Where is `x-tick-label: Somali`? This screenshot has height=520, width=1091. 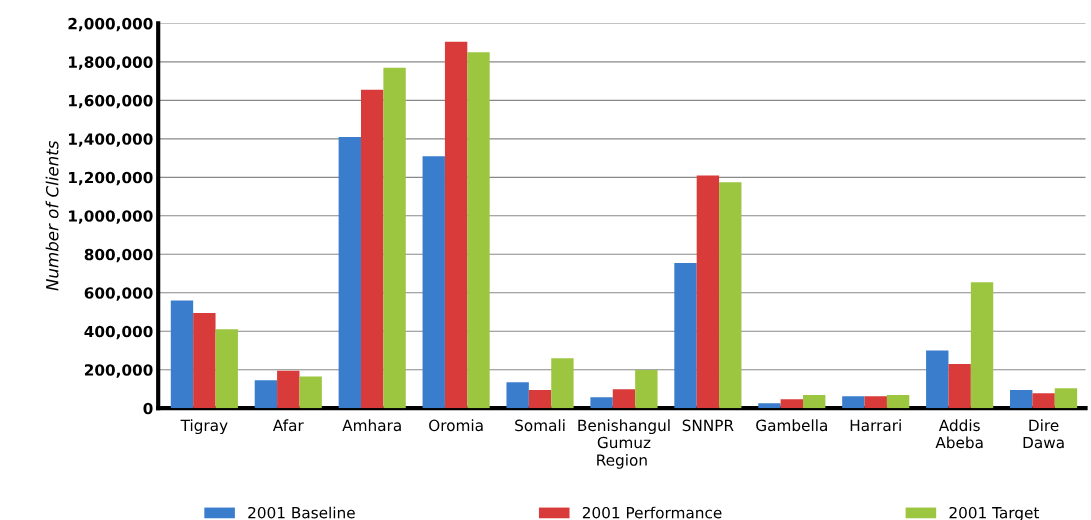 x-tick-label: Somali is located at coordinates (540, 425).